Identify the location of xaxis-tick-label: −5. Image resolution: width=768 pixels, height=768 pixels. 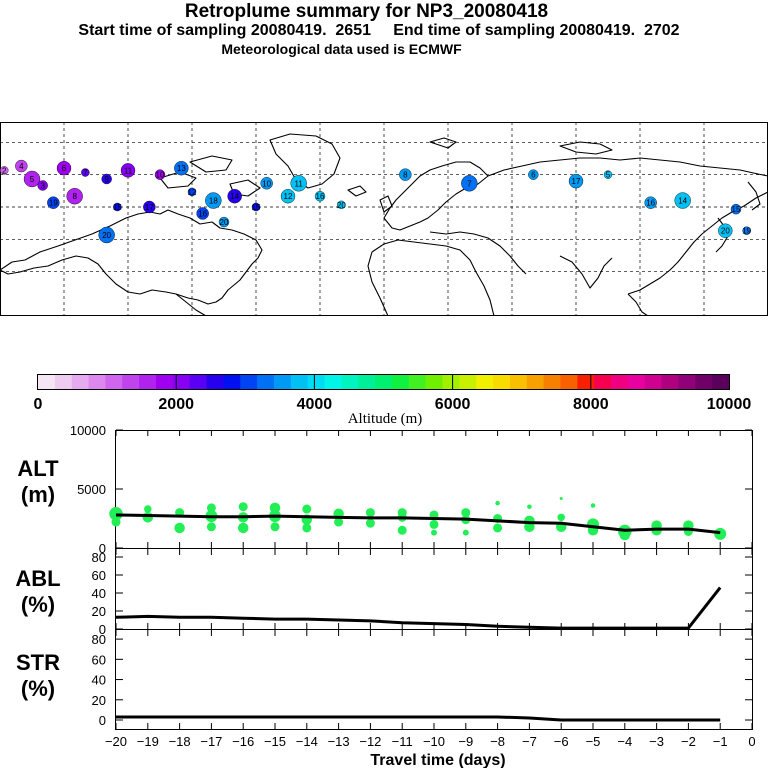
(593, 741).